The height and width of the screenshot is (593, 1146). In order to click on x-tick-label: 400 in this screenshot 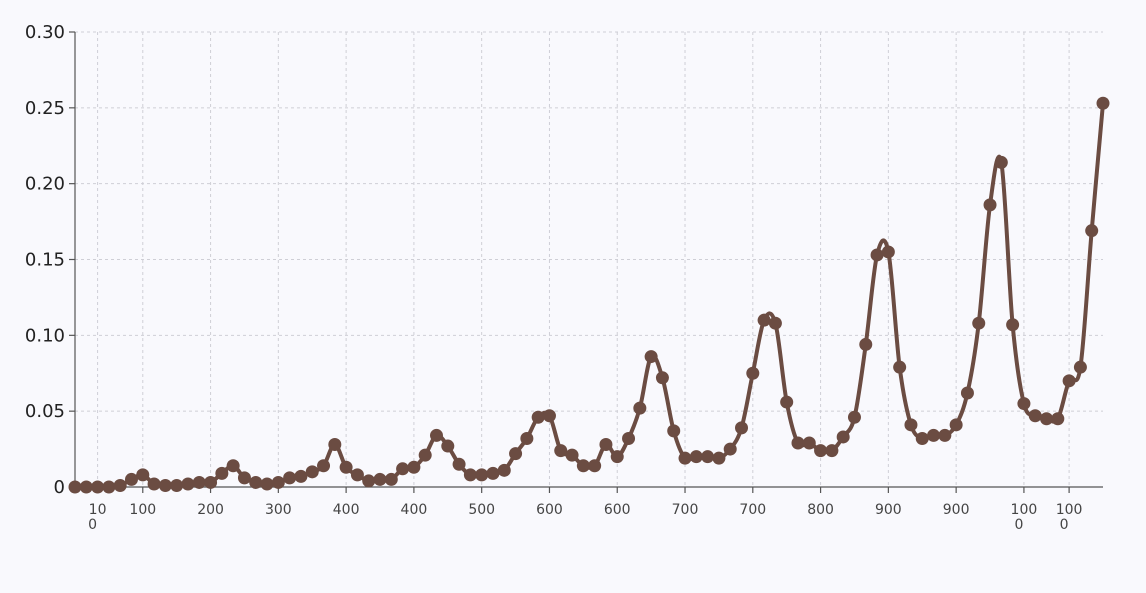, I will do `click(346, 510)`.